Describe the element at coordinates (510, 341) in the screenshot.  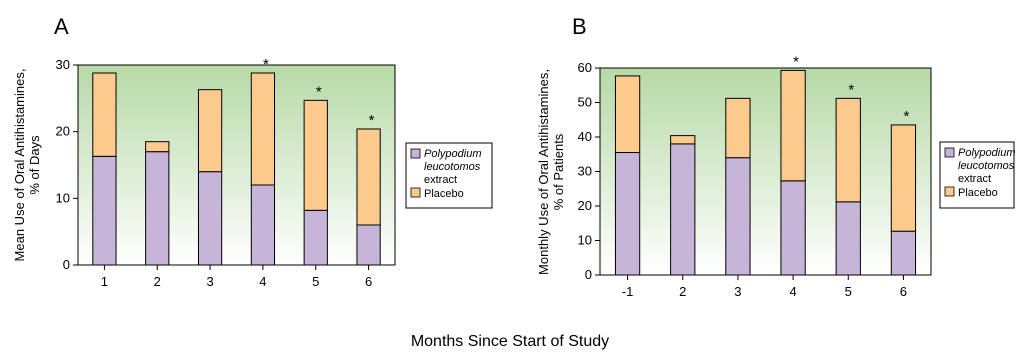
I see `shared-x-axis-label: Months Since Start of Study` at that location.